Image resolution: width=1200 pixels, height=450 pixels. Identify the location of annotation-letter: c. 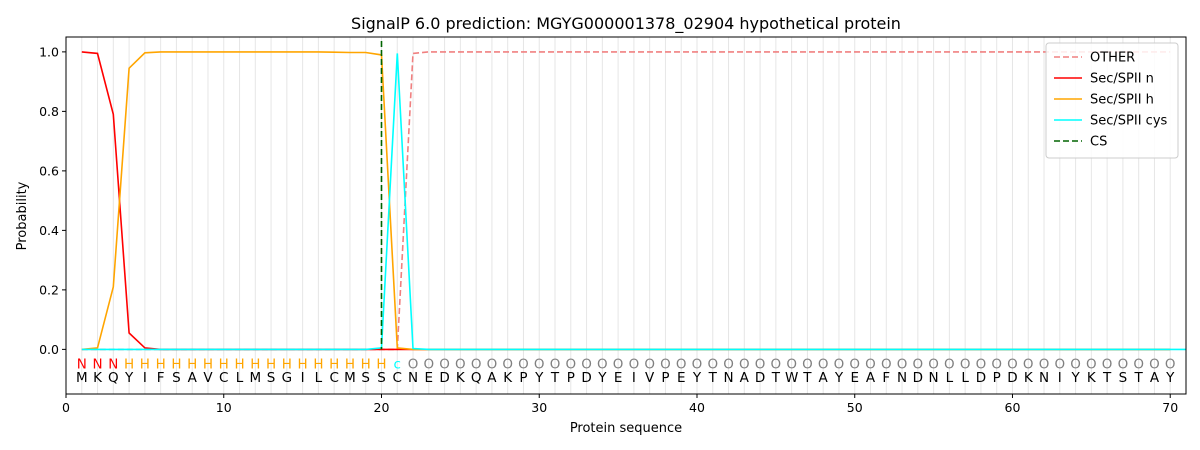
(397, 365).